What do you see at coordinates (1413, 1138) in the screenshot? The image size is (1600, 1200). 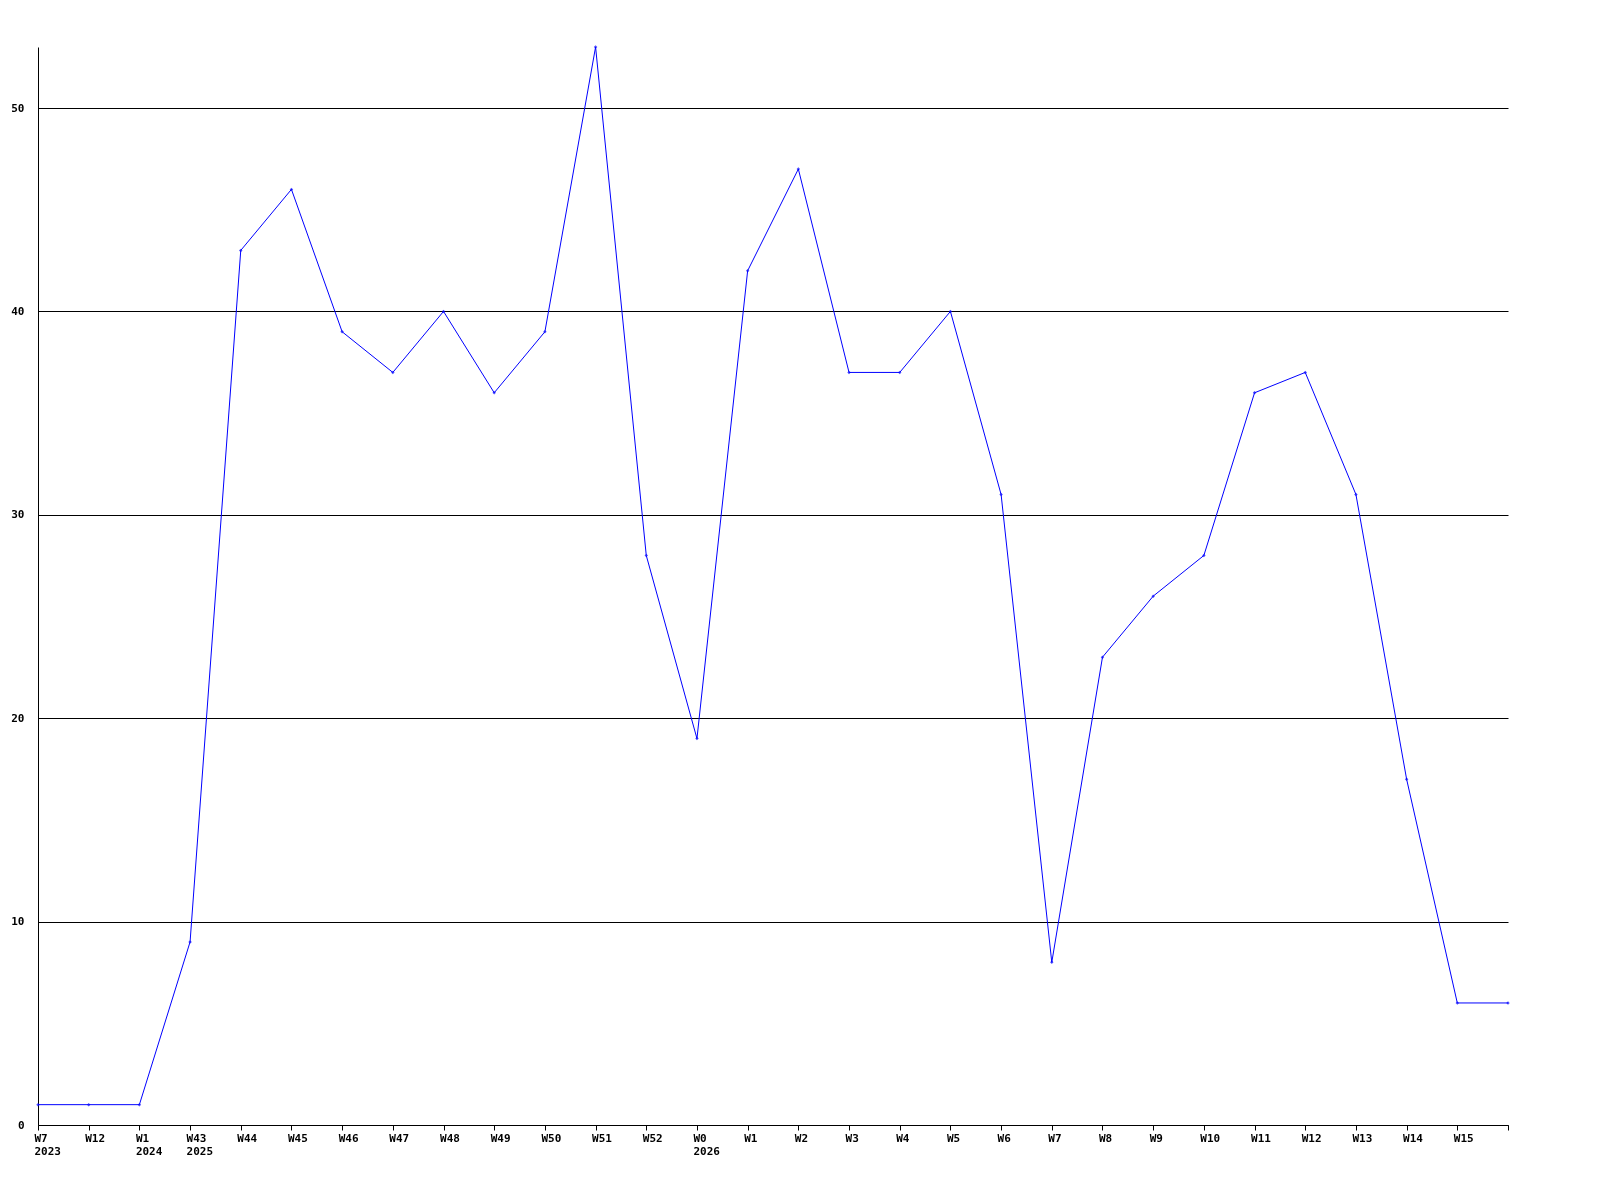 I see `x-tick-label: W14` at bounding box center [1413, 1138].